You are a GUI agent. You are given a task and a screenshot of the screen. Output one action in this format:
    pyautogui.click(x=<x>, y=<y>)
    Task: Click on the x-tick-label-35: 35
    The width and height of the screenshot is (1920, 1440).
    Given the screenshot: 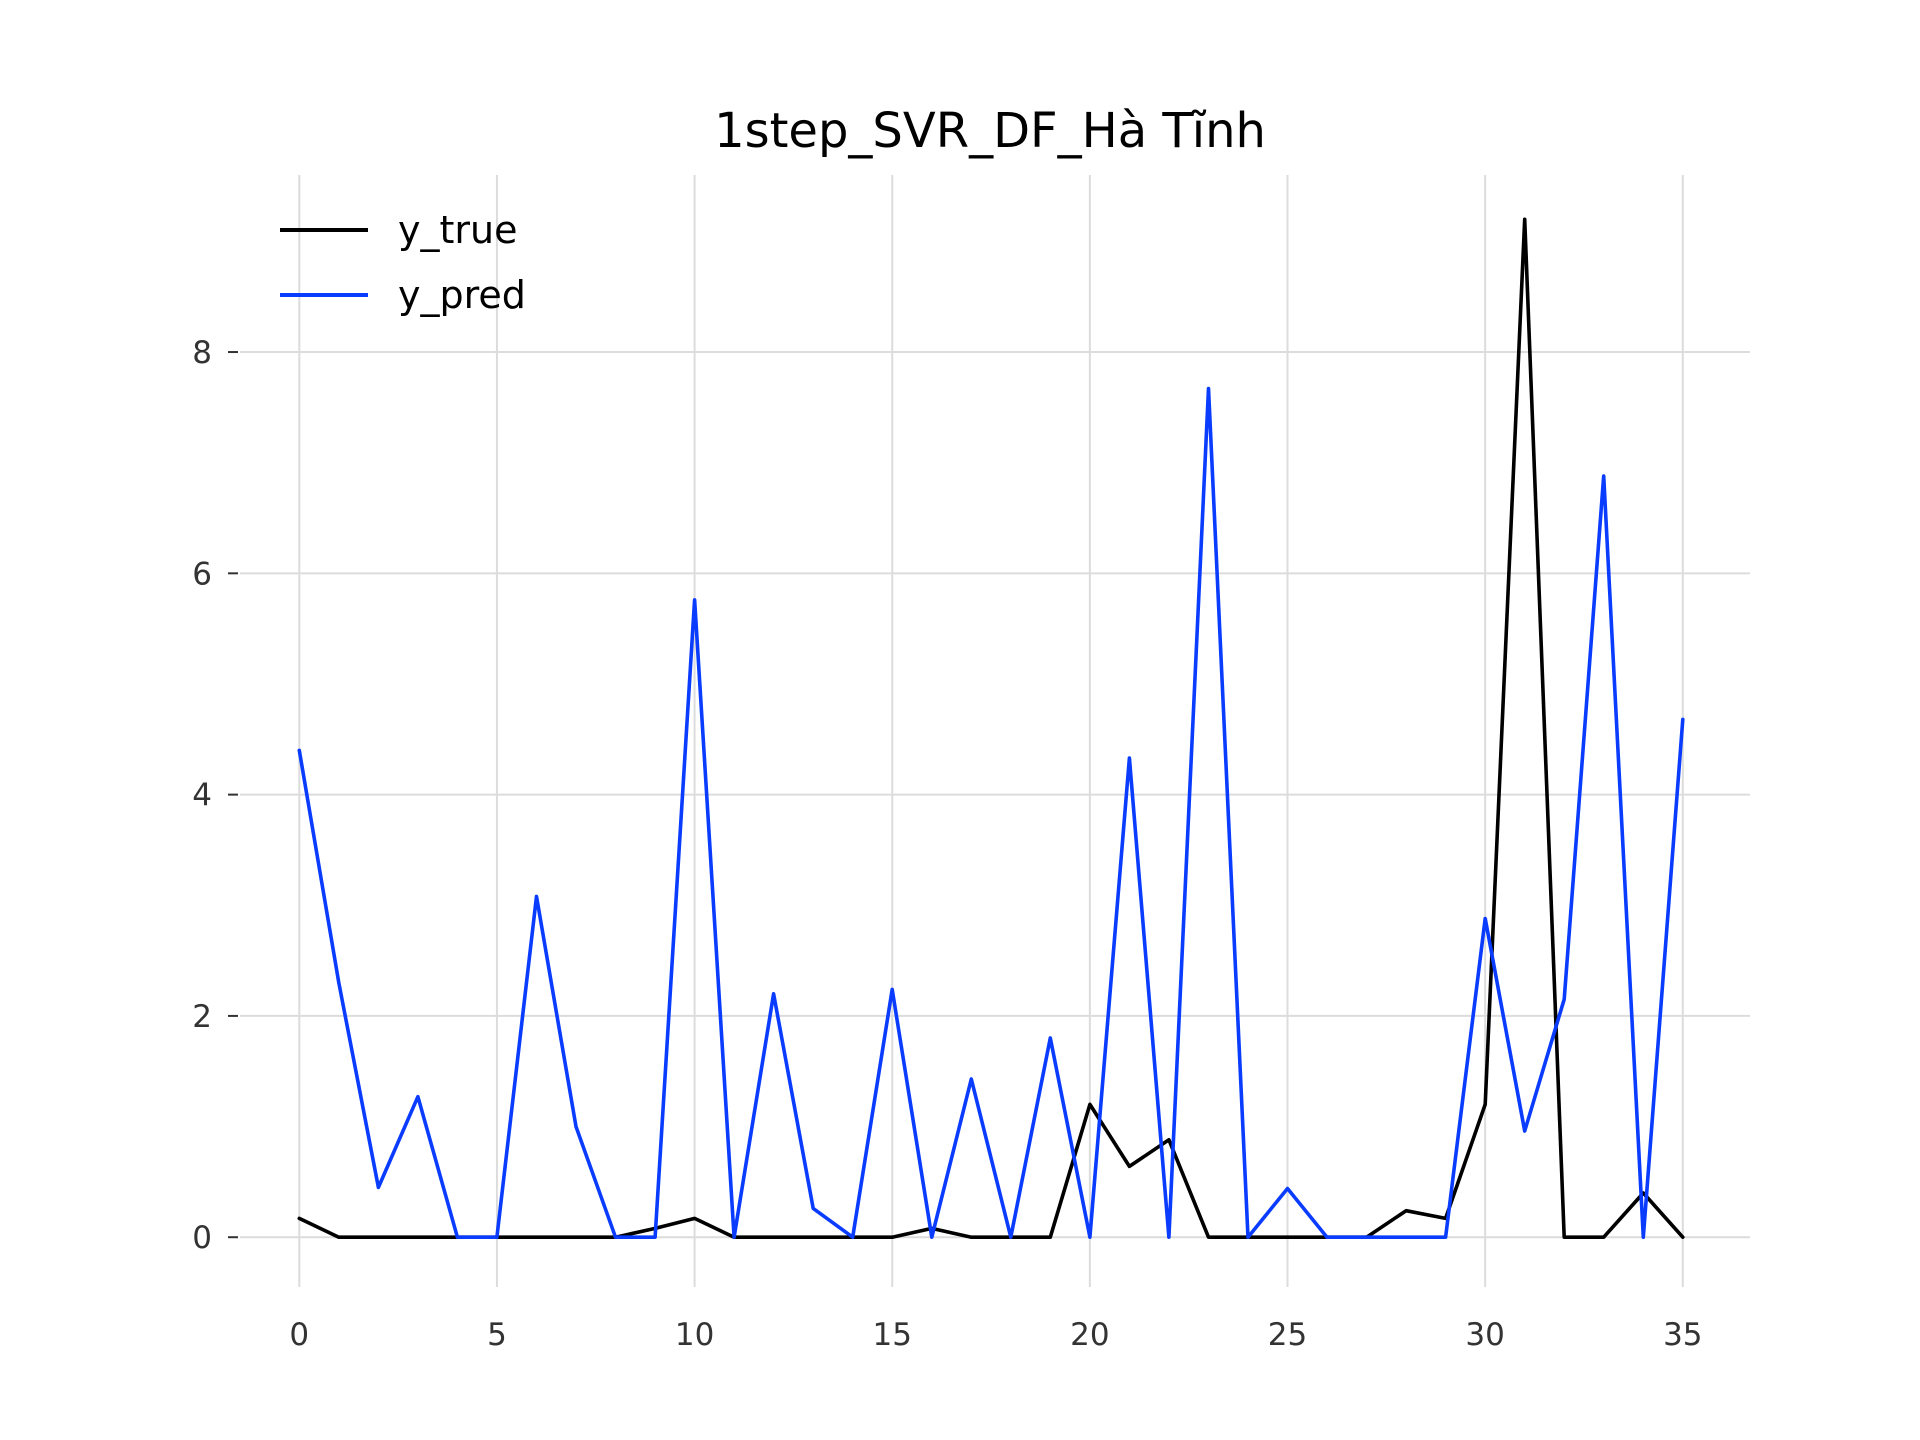 What is the action you would take?
    pyautogui.click(x=1682, y=1335)
    